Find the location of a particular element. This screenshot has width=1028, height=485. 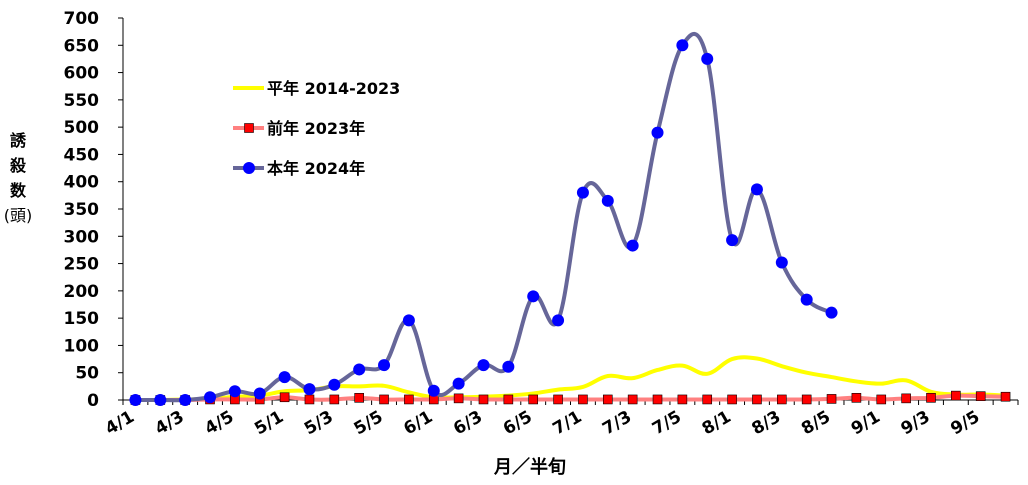

y-axis-title-char: 殺 is located at coordinates (17, 165).